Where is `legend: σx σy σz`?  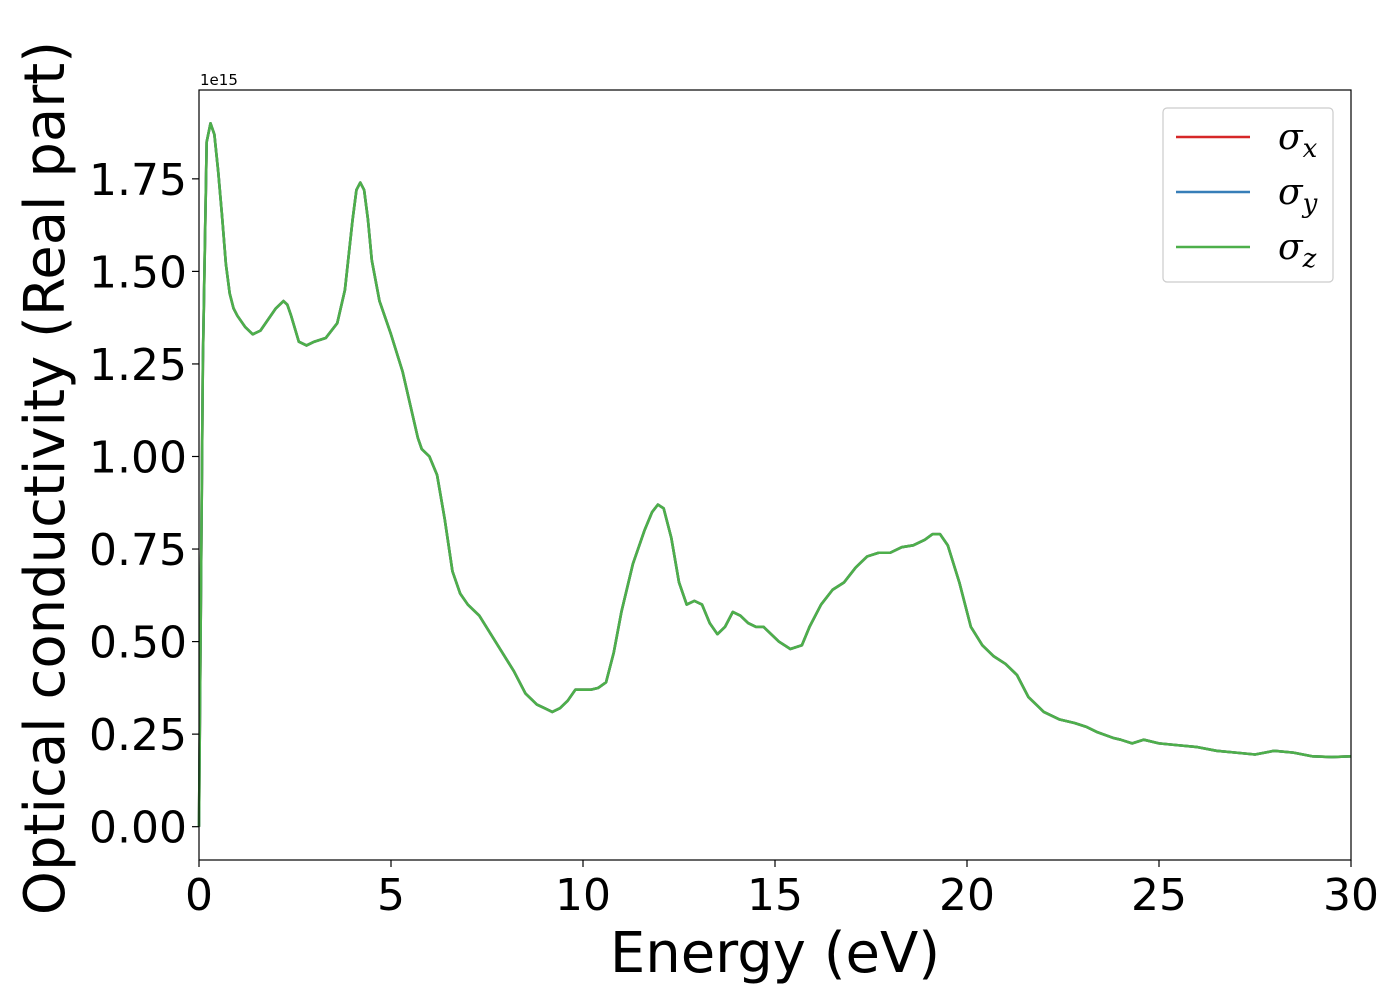
legend: σx σy σz is located at coordinates (1248, 195).